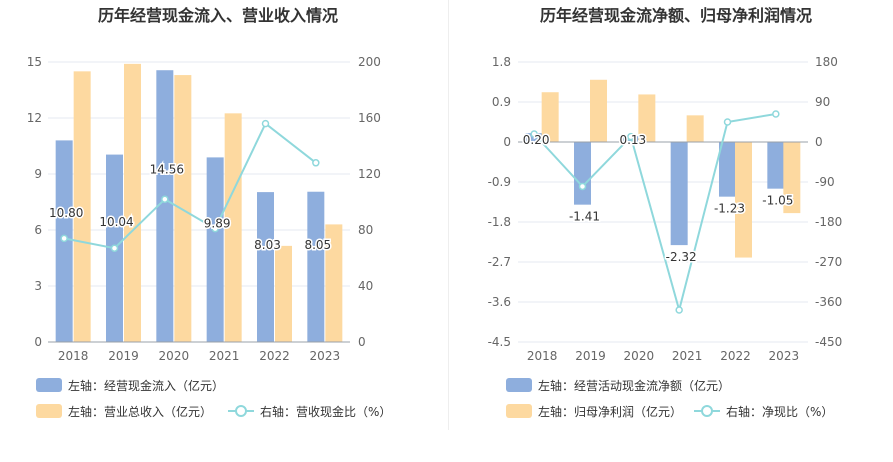 The image size is (893, 462). What do you see at coordinates (325, 411) in the screenshot?
I see `chart1-legend-label-s3: 右轴：营收现金比（%）` at bounding box center [325, 411].